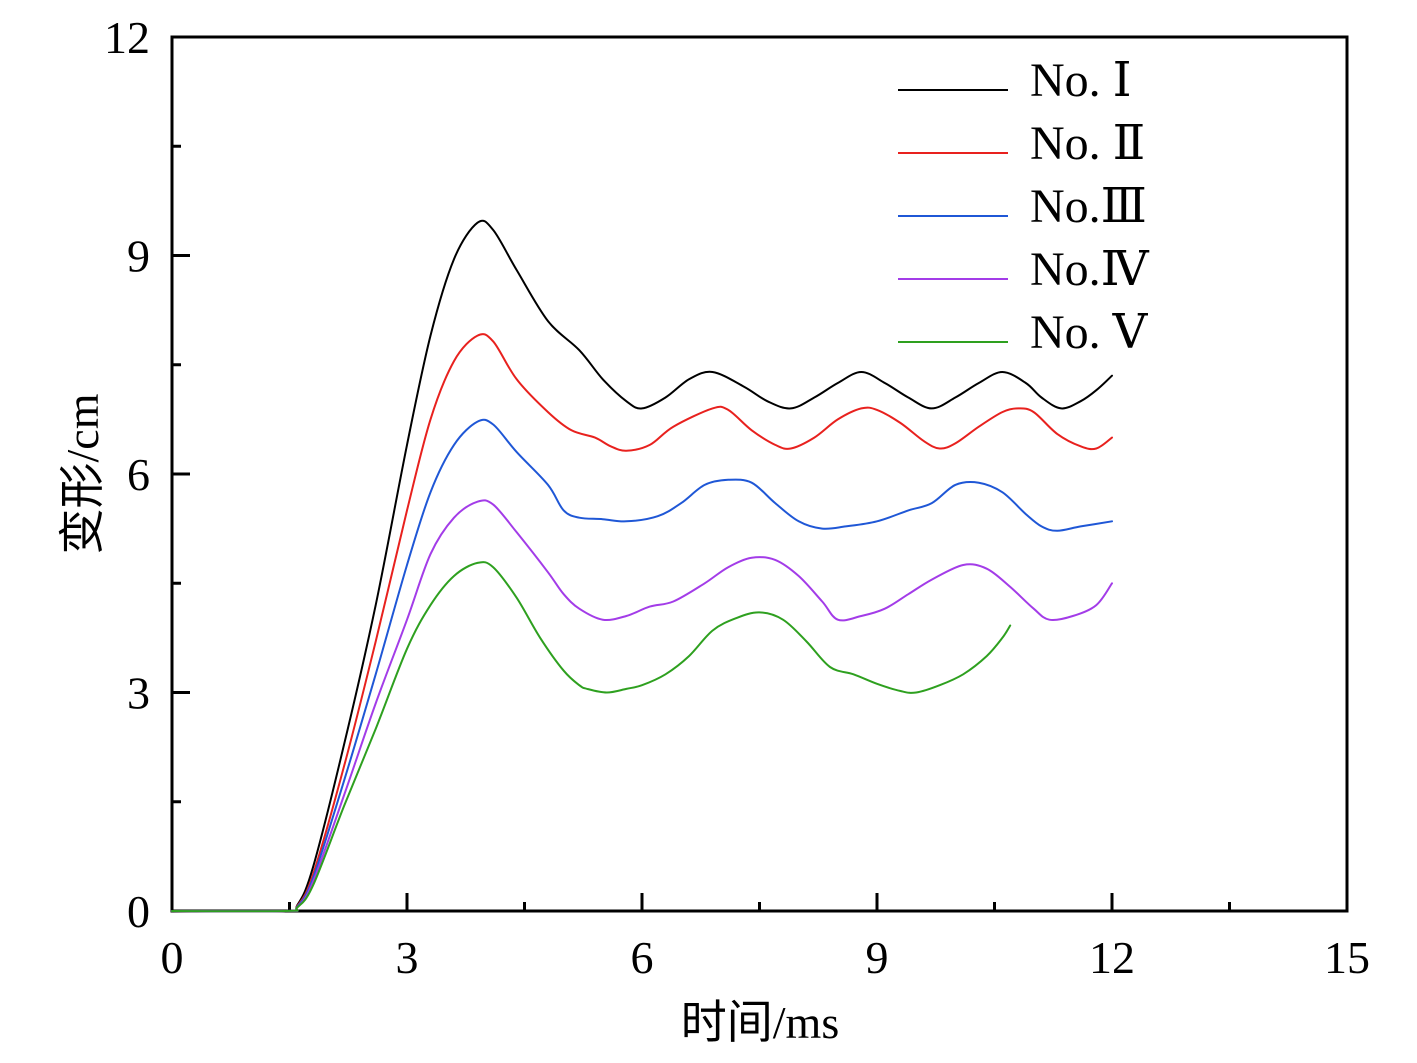 This screenshot has height=1063, width=1417. I want to click on legend-label-3: No.Ⅲ, so click(1088, 206).